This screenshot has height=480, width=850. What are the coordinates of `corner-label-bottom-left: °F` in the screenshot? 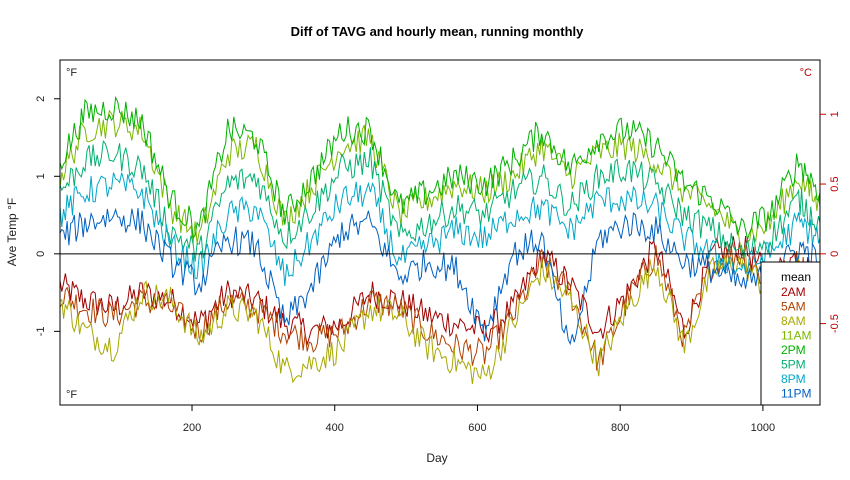 It's located at (71, 395).